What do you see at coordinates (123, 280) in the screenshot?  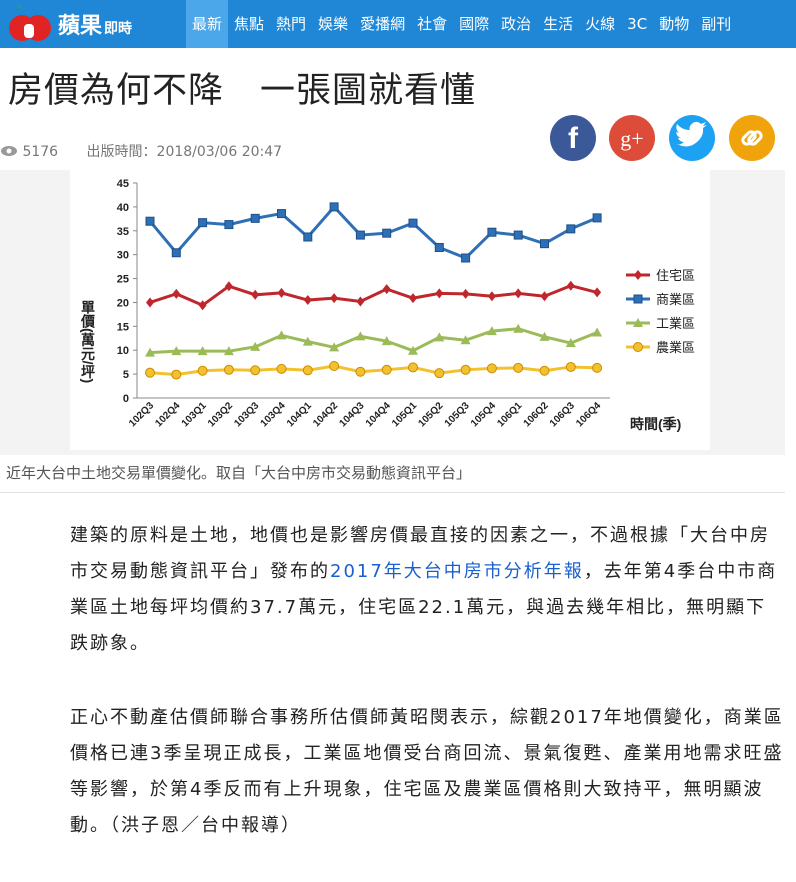 I see `y-tick-label: 25` at bounding box center [123, 280].